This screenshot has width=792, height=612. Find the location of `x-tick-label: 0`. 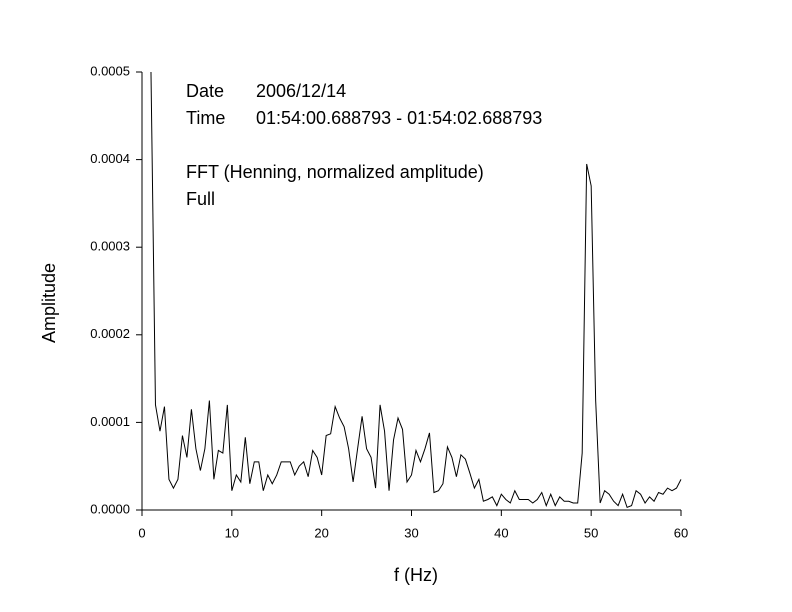

x-tick-label: 0 is located at coordinates (141, 532).